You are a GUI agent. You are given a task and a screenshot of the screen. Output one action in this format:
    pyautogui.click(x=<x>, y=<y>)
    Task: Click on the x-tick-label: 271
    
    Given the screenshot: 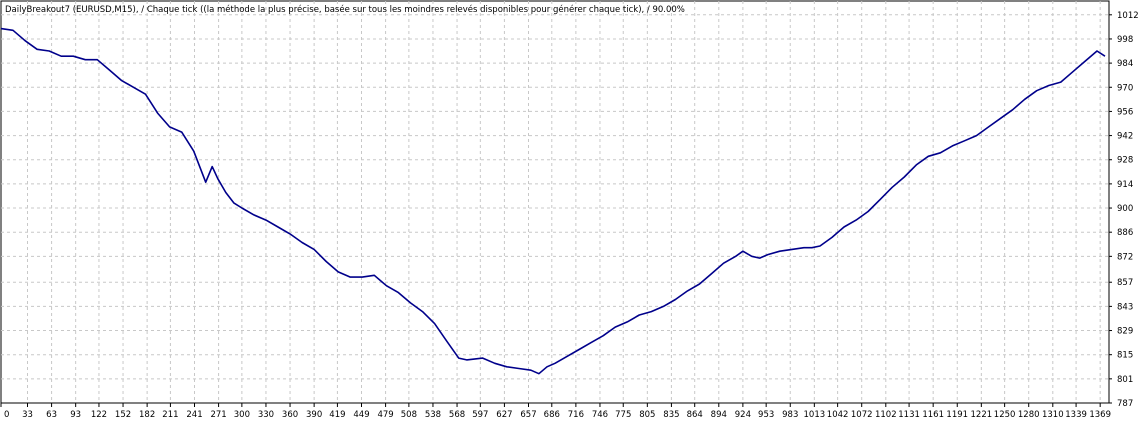 What is the action you would take?
    pyautogui.click(x=218, y=415)
    